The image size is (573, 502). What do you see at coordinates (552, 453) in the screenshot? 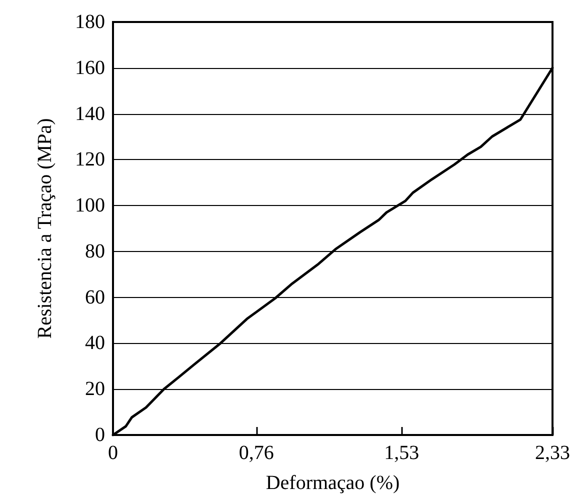
I see `x-tick-label: 2,33` at bounding box center [552, 453].